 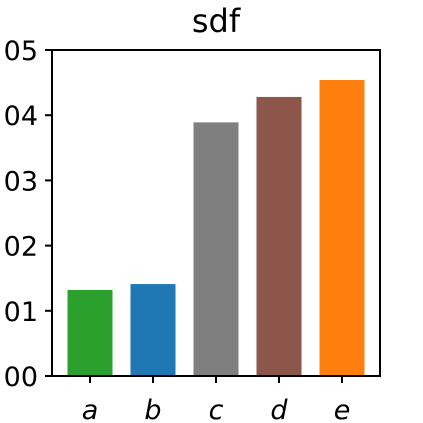 What do you see at coordinates (342, 227) in the screenshot?
I see `bar-e` at bounding box center [342, 227].